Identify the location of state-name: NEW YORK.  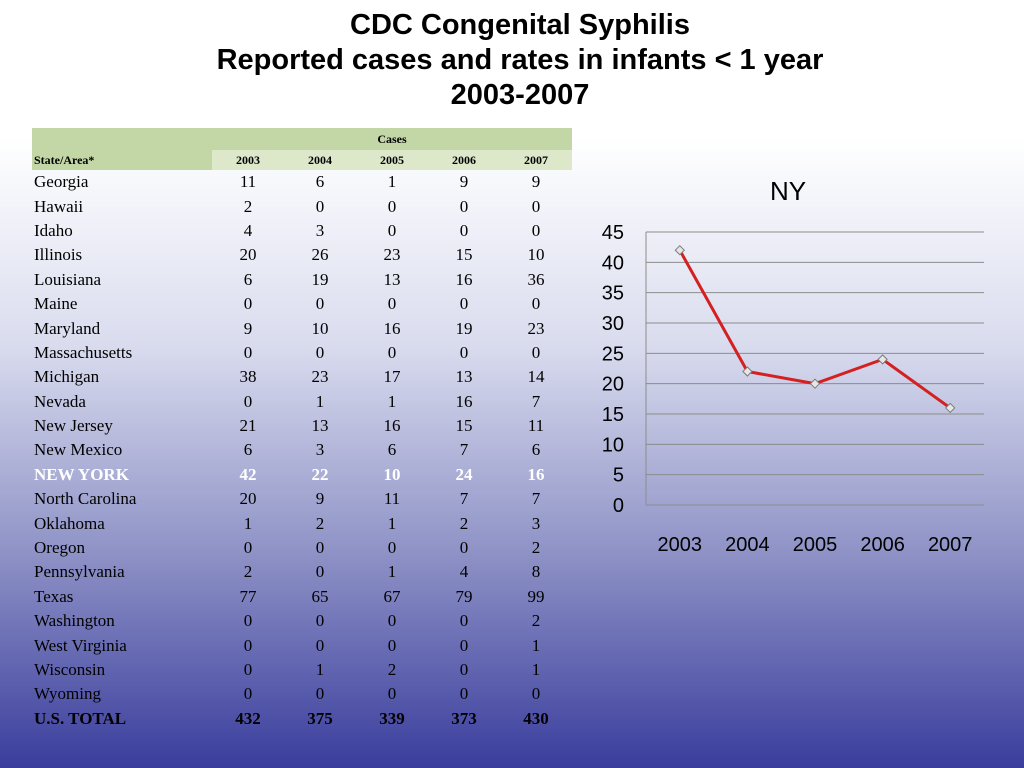
(81, 474).